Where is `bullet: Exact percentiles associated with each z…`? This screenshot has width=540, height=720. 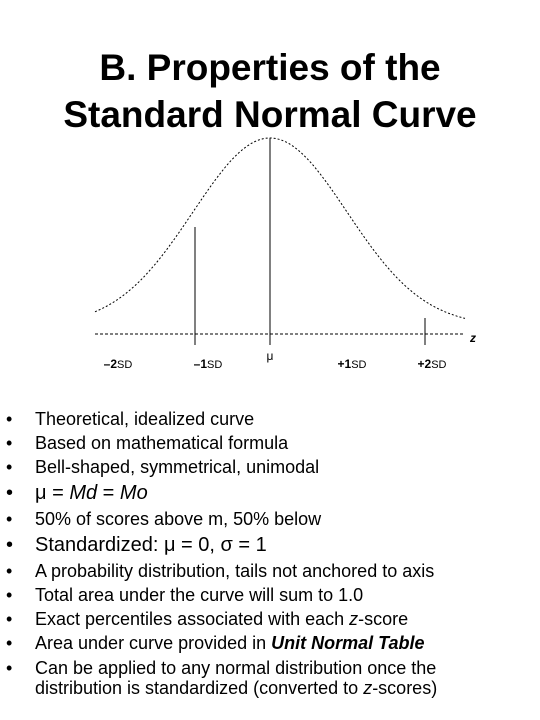 bullet: Exact percentiles associated with each z… is located at coordinates (252, 619).